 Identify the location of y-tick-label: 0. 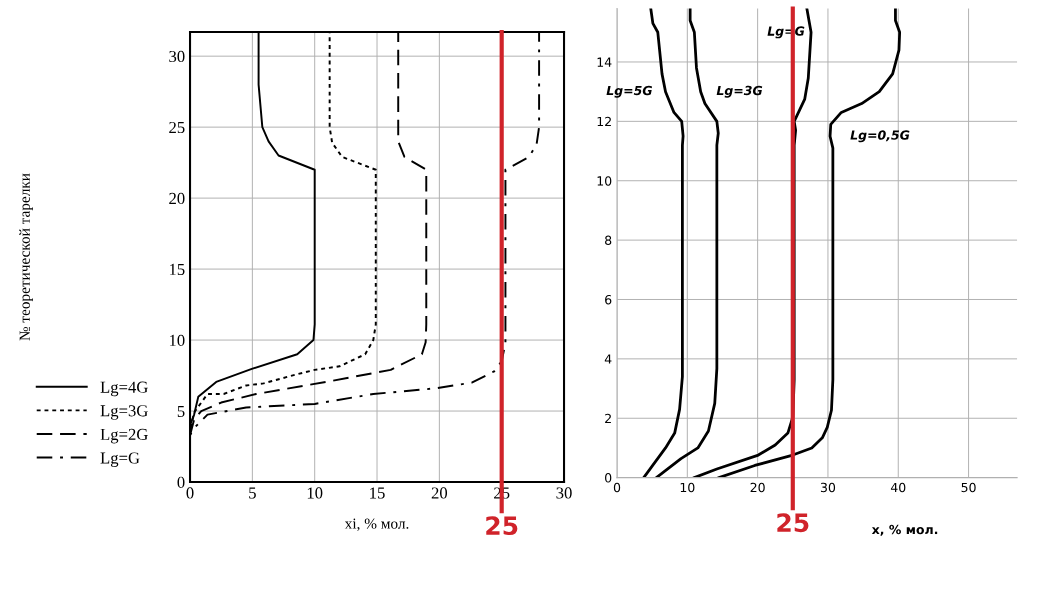
(608, 478).